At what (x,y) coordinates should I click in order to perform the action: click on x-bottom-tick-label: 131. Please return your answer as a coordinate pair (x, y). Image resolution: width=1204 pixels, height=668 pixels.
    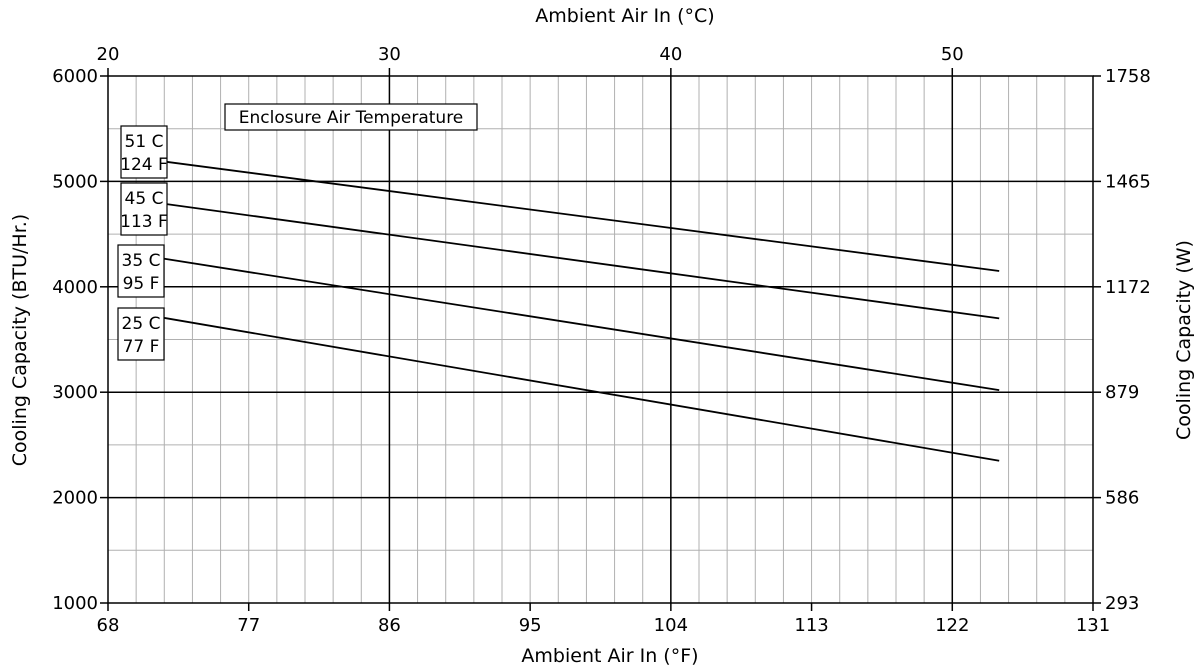
    Looking at the image, I should click on (1093, 625).